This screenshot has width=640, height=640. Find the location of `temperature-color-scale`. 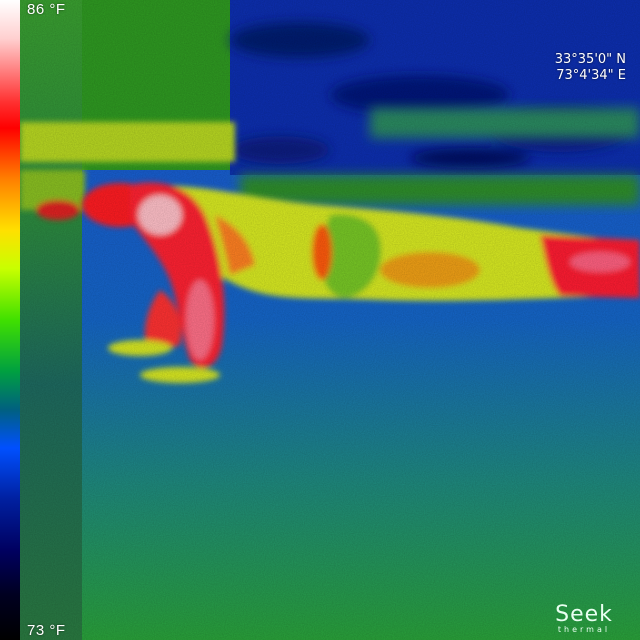

temperature-color-scale is located at coordinates (10, 320).